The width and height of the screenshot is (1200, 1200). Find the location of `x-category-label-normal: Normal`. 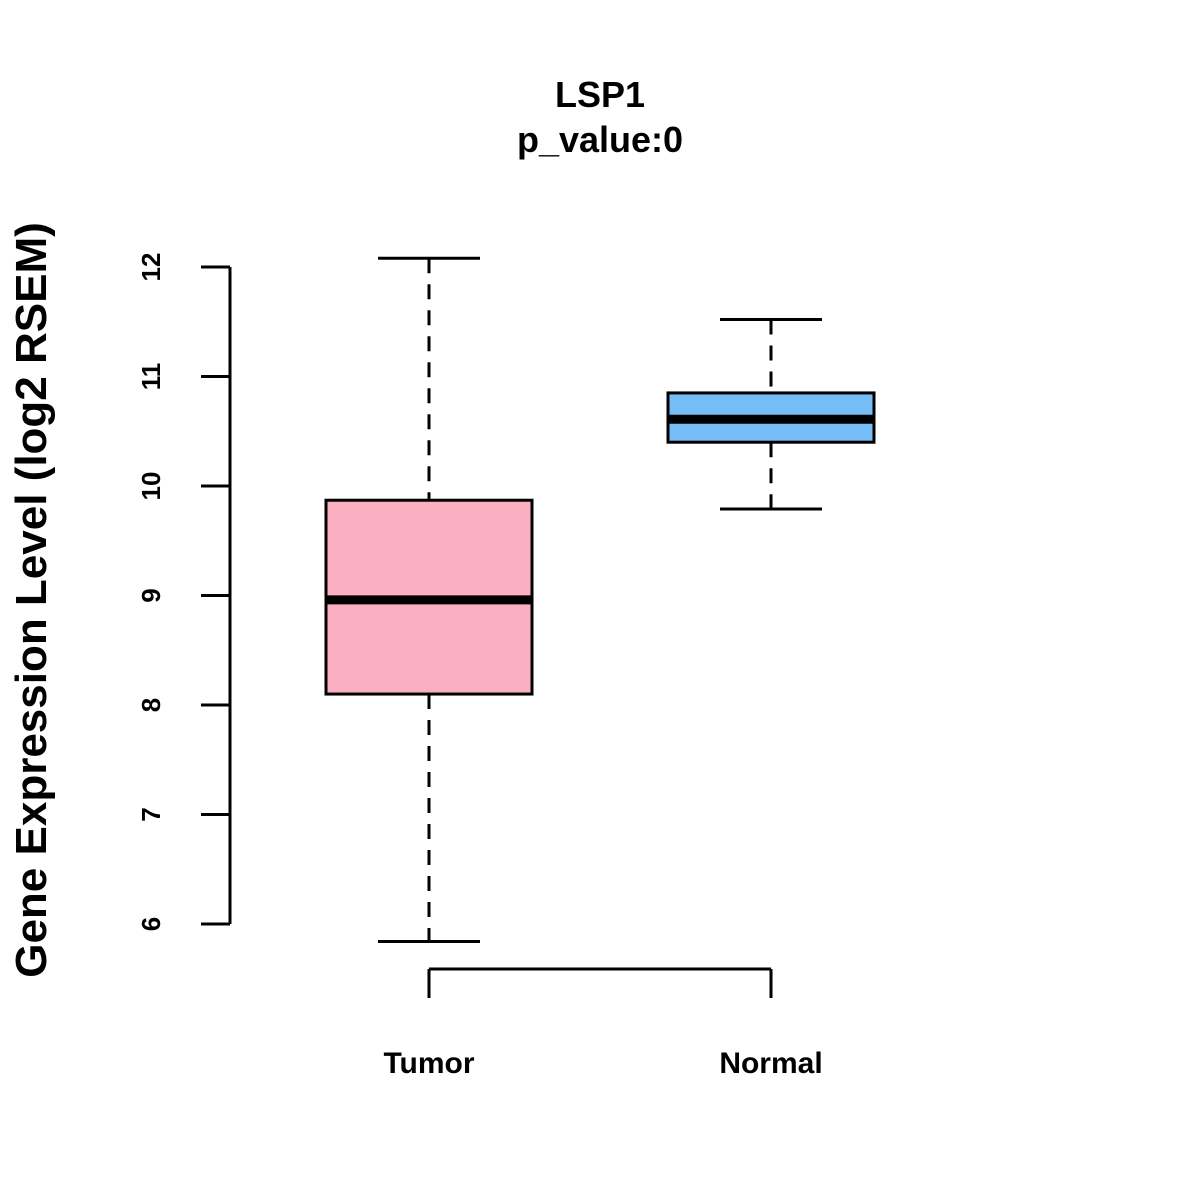

x-category-label-normal: Normal is located at coordinates (770, 1063).